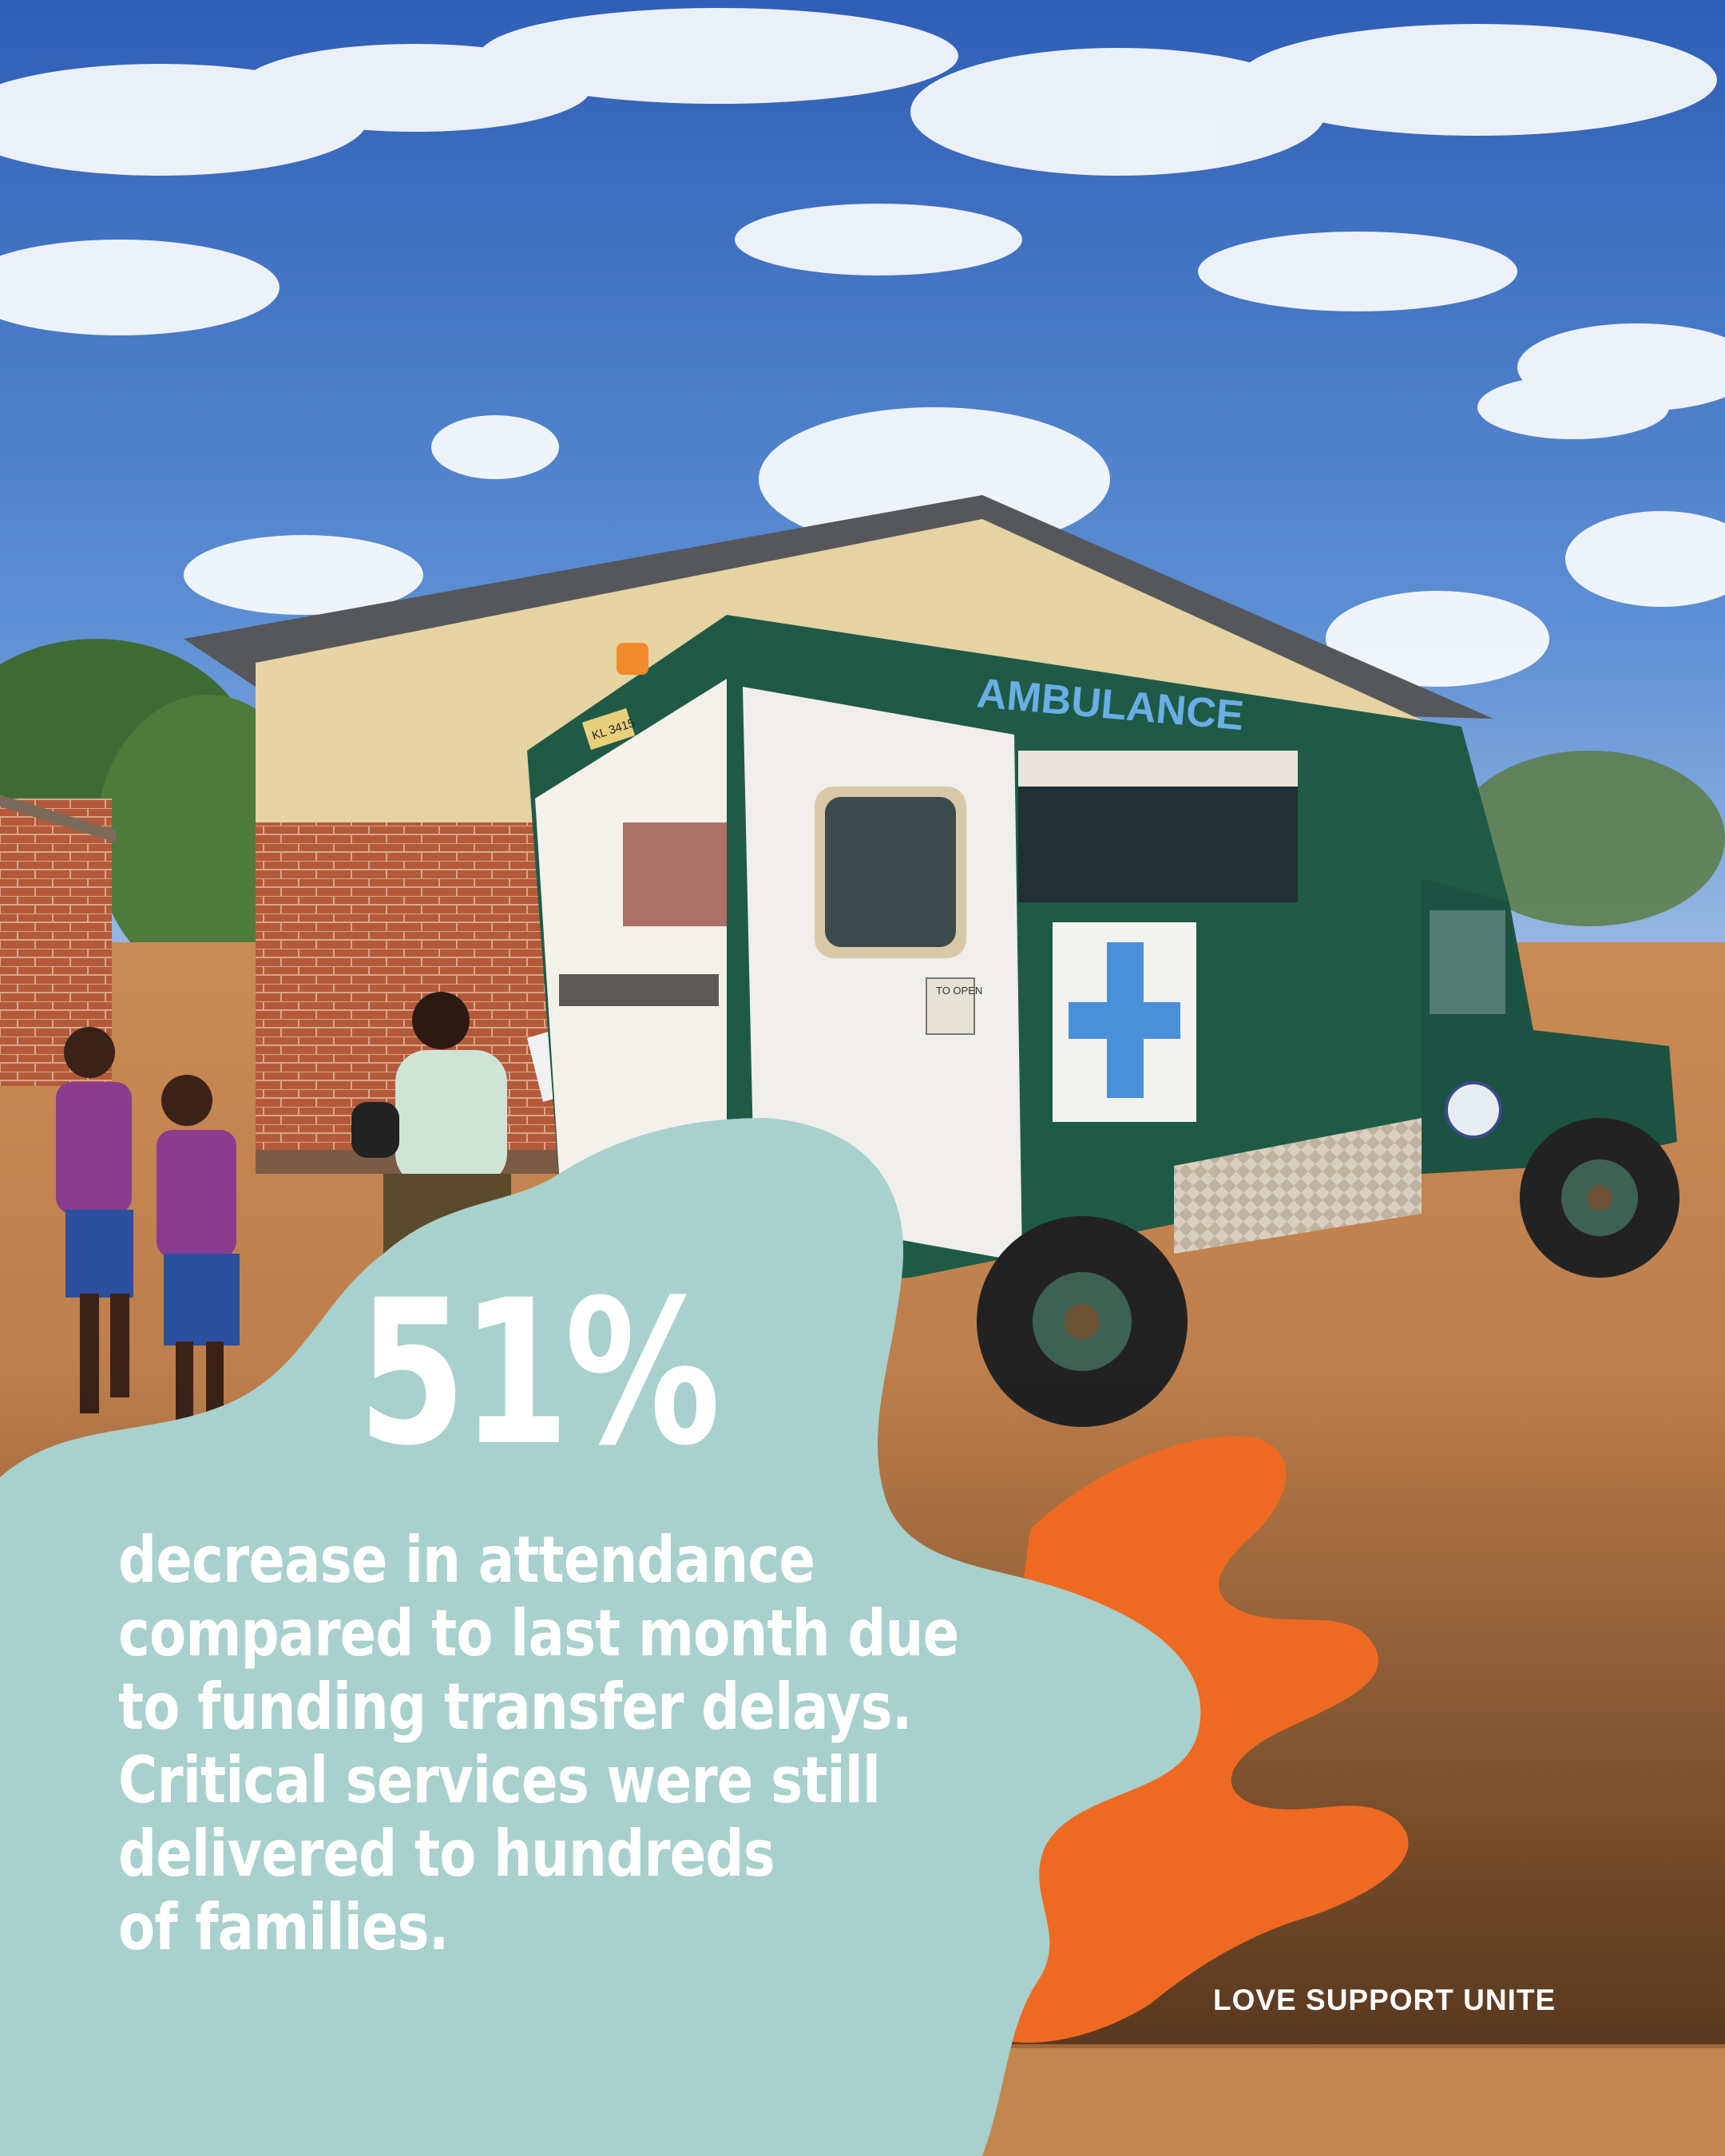 The width and height of the screenshot is (1725, 2156). I want to click on door-sign: TO OPEN, so click(959, 991).